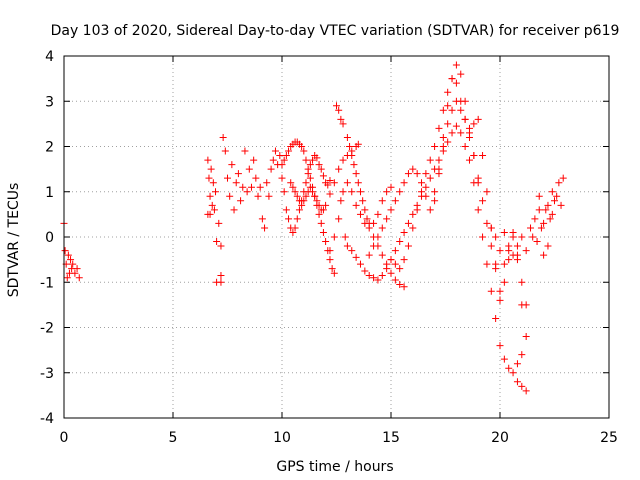  What do you see at coordinates (282, 438) in the screenshot?
I see `x-tick-label: 10` at bounding box center [282, 438].